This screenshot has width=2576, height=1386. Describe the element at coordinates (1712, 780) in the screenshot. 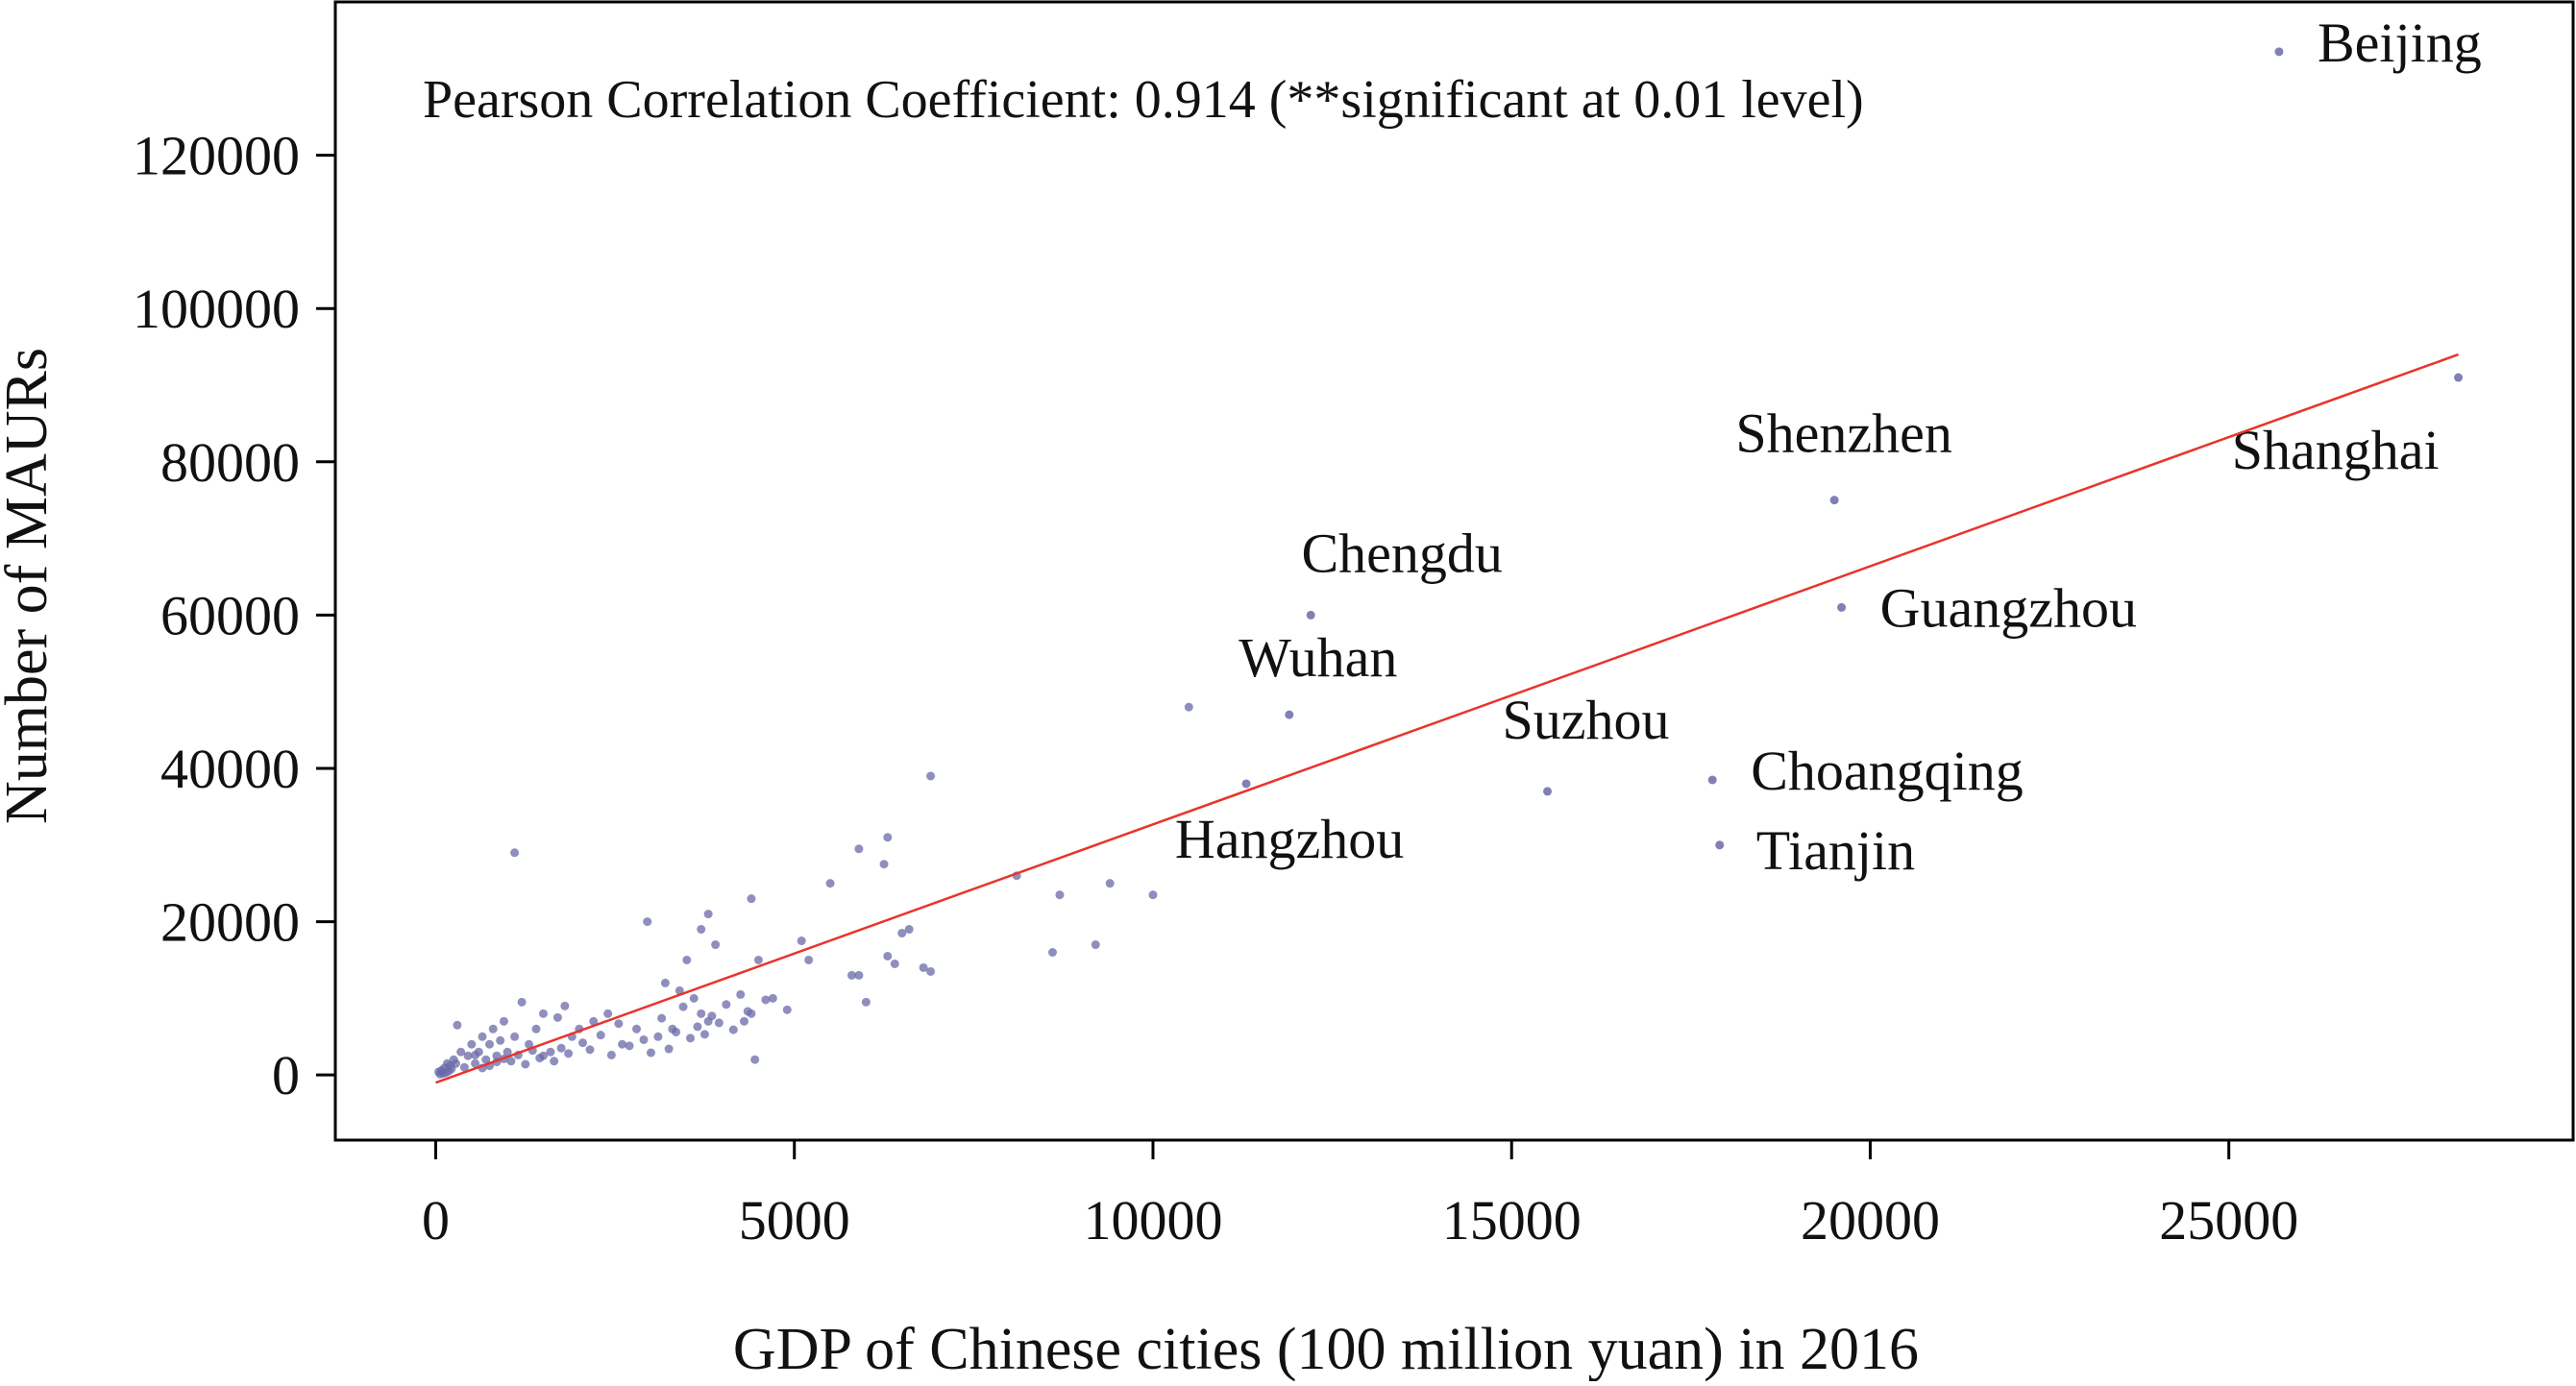

I see `data-point-choangqing` at that location.